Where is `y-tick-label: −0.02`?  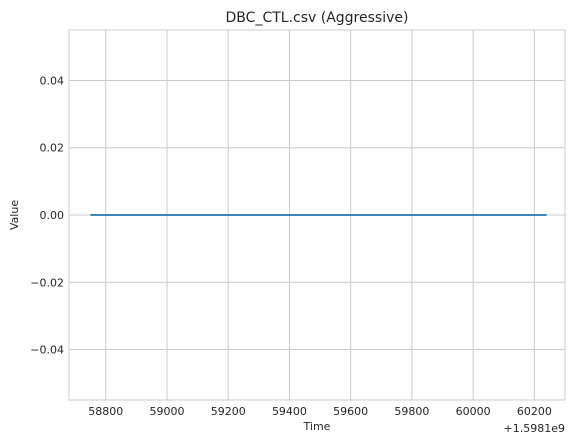
y-tick-label: −0.02 is located at coordinates (47, 282).